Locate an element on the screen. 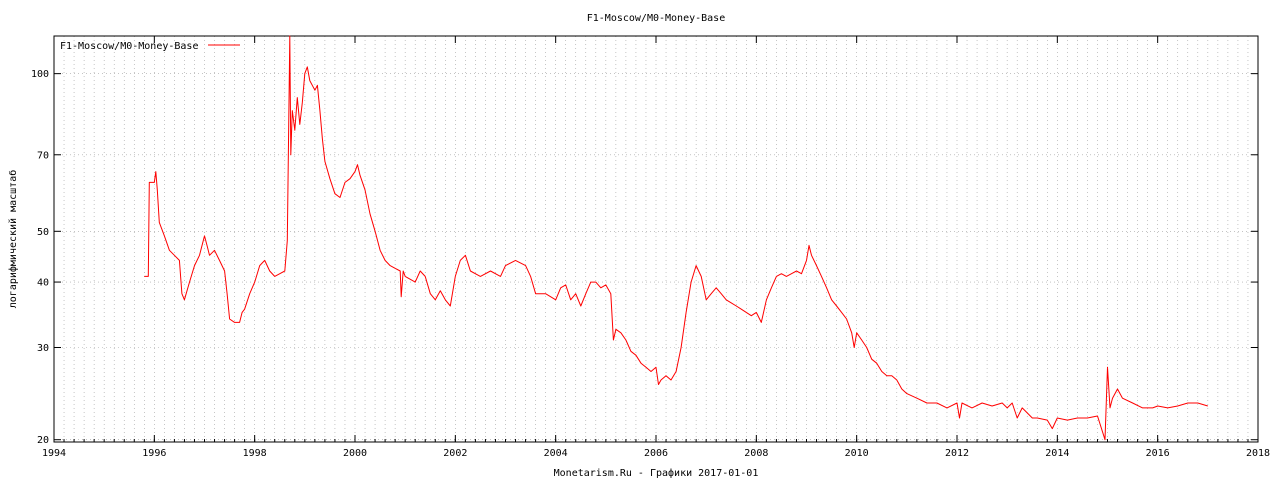  x-tick-label: 2004 is located at coordinates (556, 453).